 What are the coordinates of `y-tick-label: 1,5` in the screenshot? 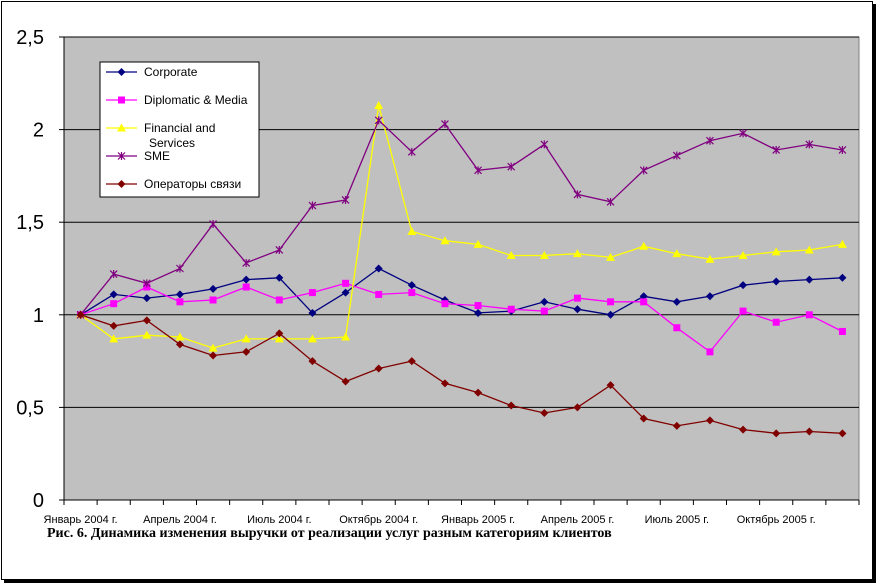 It's located at (30, 223).